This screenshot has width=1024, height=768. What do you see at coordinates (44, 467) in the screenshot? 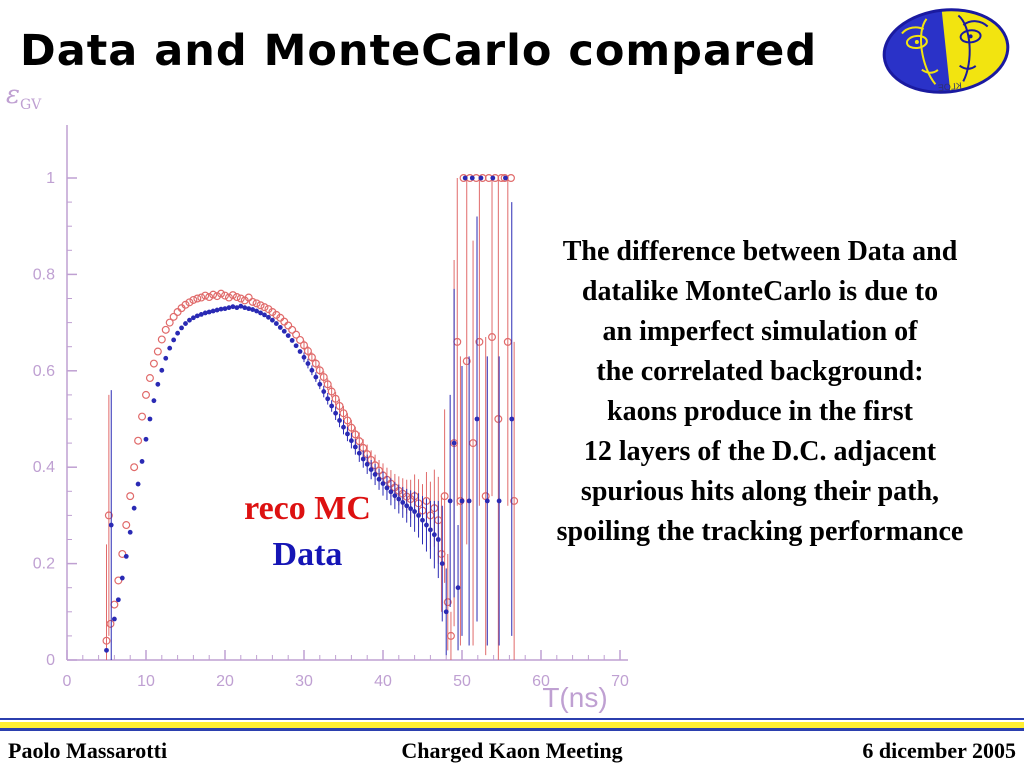
I see `svg-text: 0.4` at bounding box center [44, 467].